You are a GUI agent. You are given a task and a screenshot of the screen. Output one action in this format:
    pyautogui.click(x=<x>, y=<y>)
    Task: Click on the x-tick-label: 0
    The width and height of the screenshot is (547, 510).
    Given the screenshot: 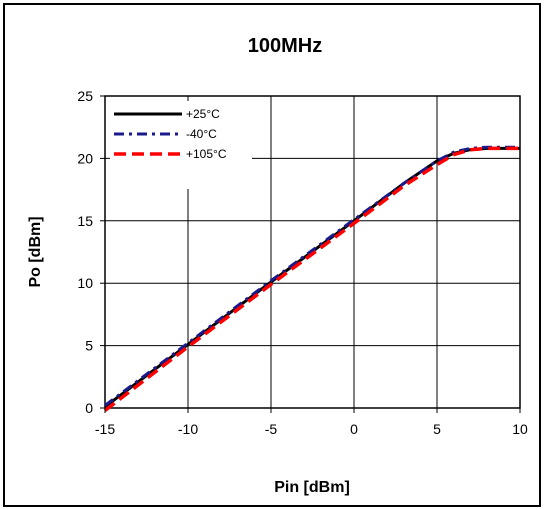 What is the action you would take?
    pyautogui.click(x=354, y=429)
    